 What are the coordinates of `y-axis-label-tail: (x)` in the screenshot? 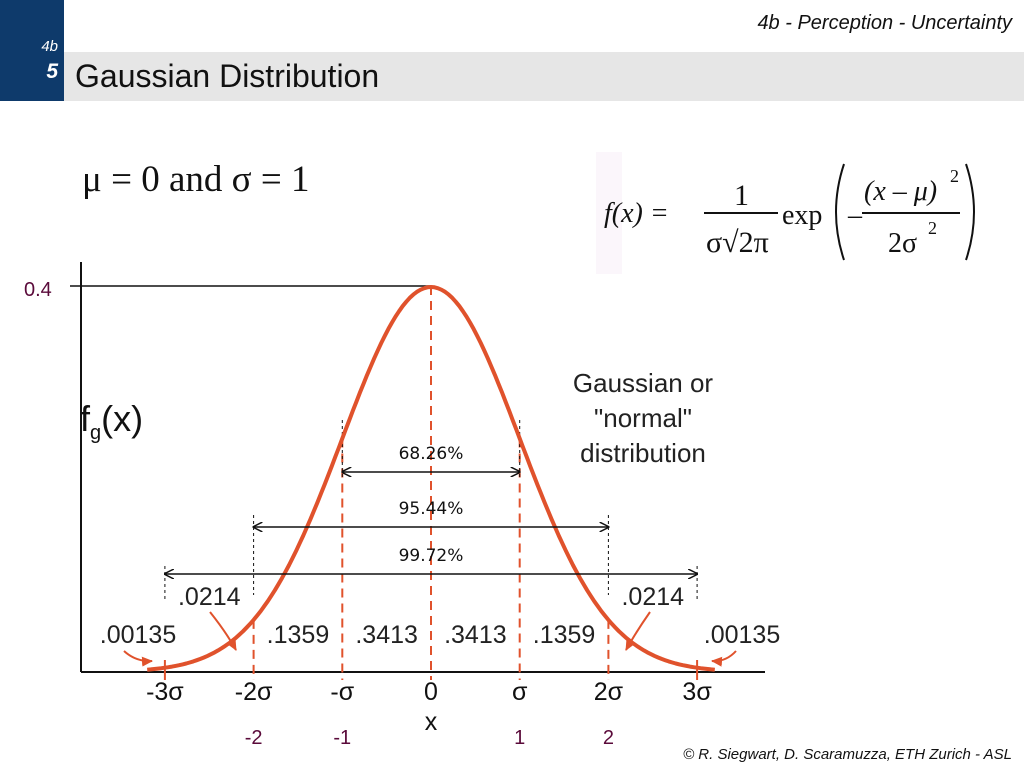 It's located at (122, 418).